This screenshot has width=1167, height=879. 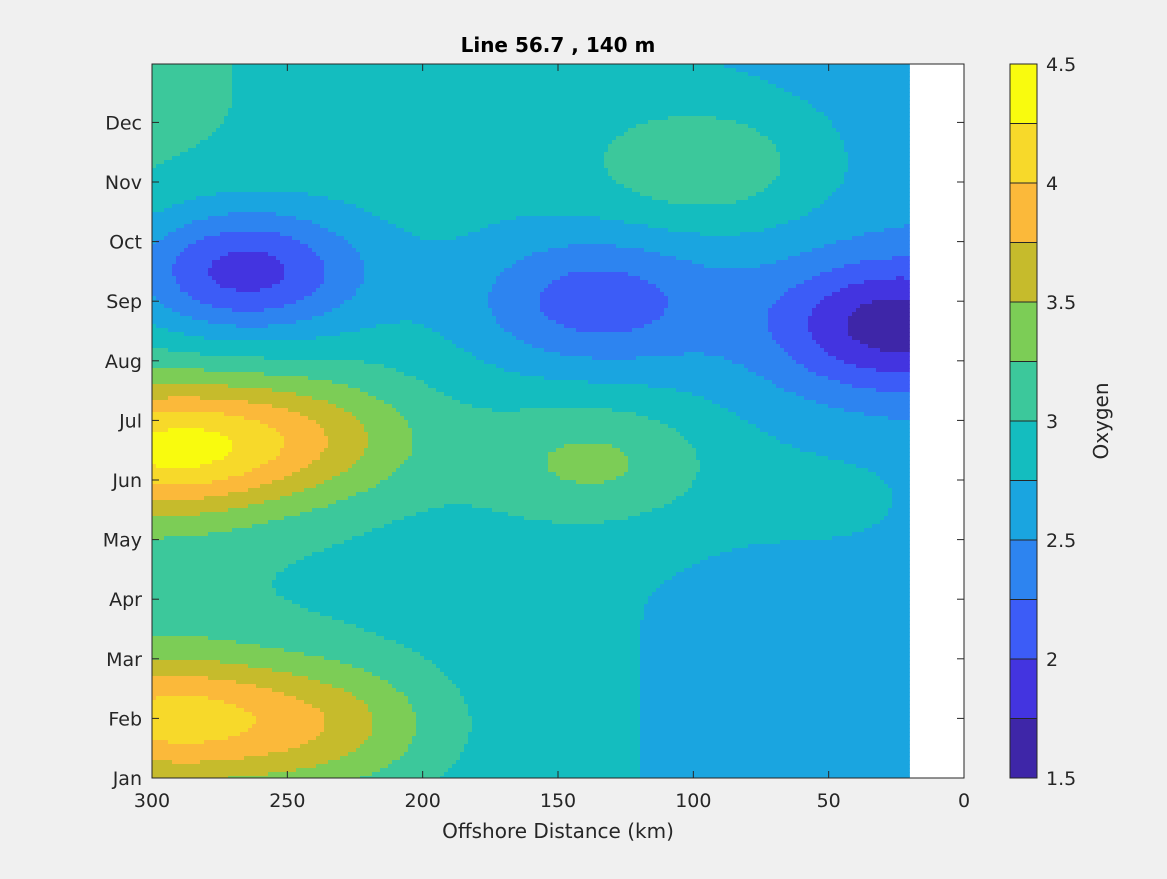 What do you see at coordinates (125, 243) in the screenshot?
I see `y-tick-label: Oct` at bounding box center [125, 243].